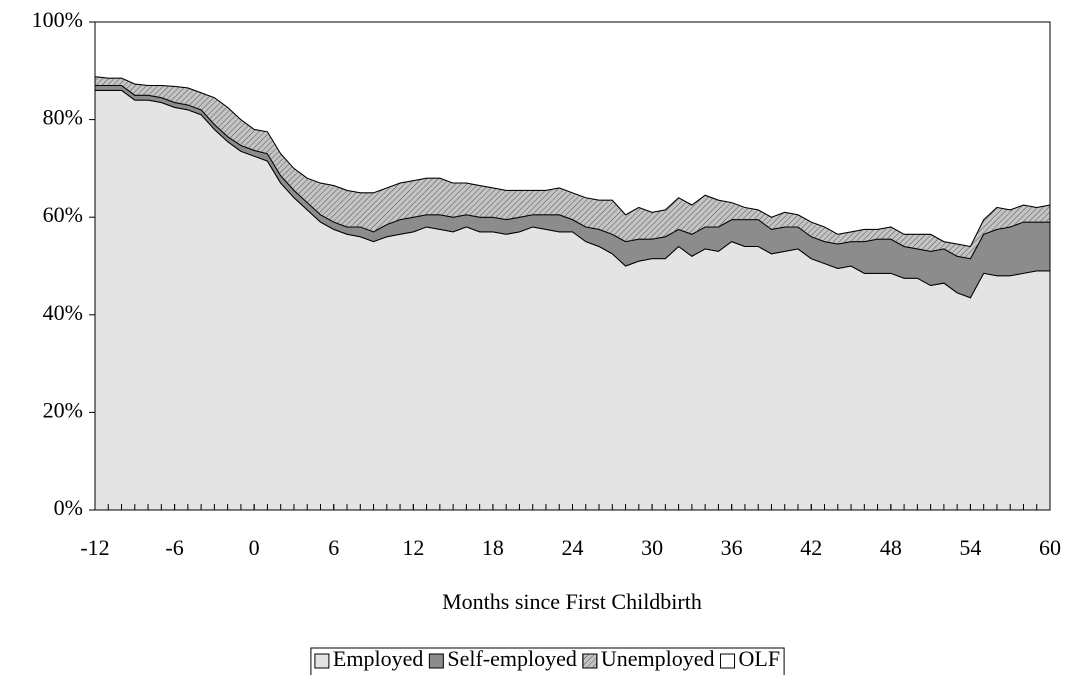  I want to click on x-tick-label: -12, so click(94, 547).